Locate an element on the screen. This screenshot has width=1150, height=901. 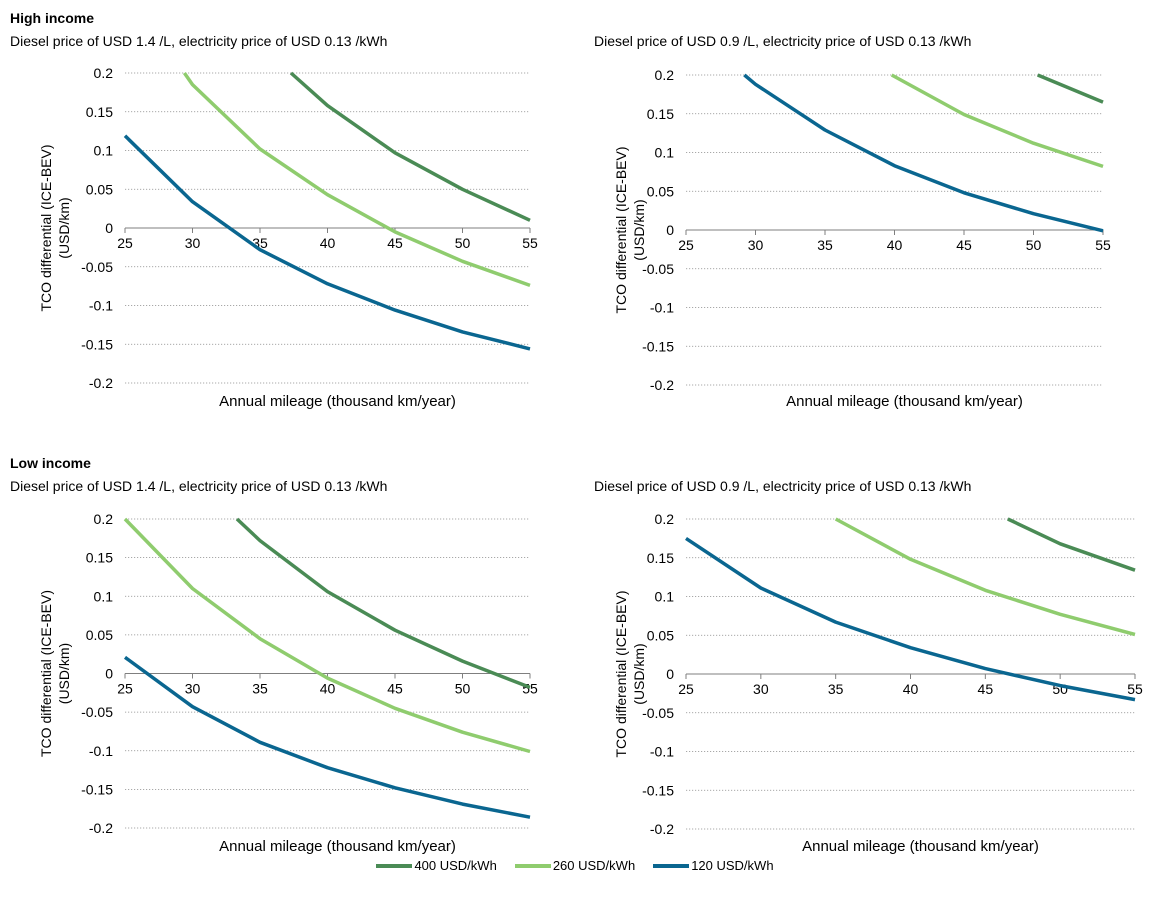
chart-legend: 400 USD/kWh 260 USD/kWh 120 USD/kWh is located at coordinates (575, 865).